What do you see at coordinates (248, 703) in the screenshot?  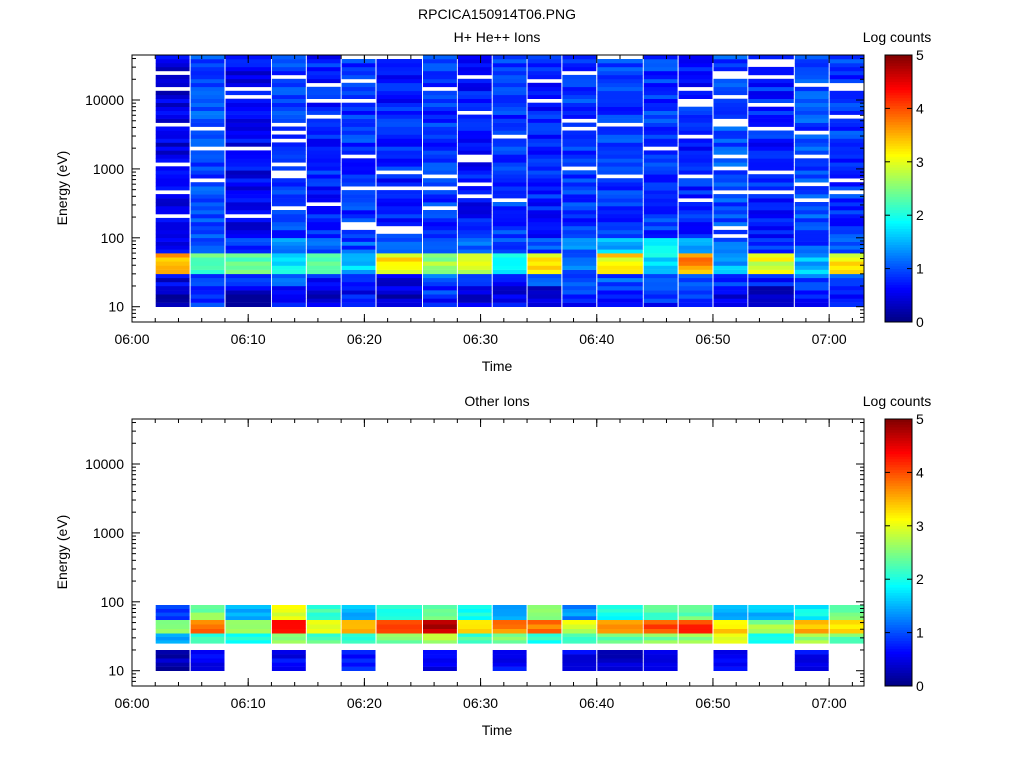 I see `x-tick-label: 06:10` at bounding box center [248, 703].